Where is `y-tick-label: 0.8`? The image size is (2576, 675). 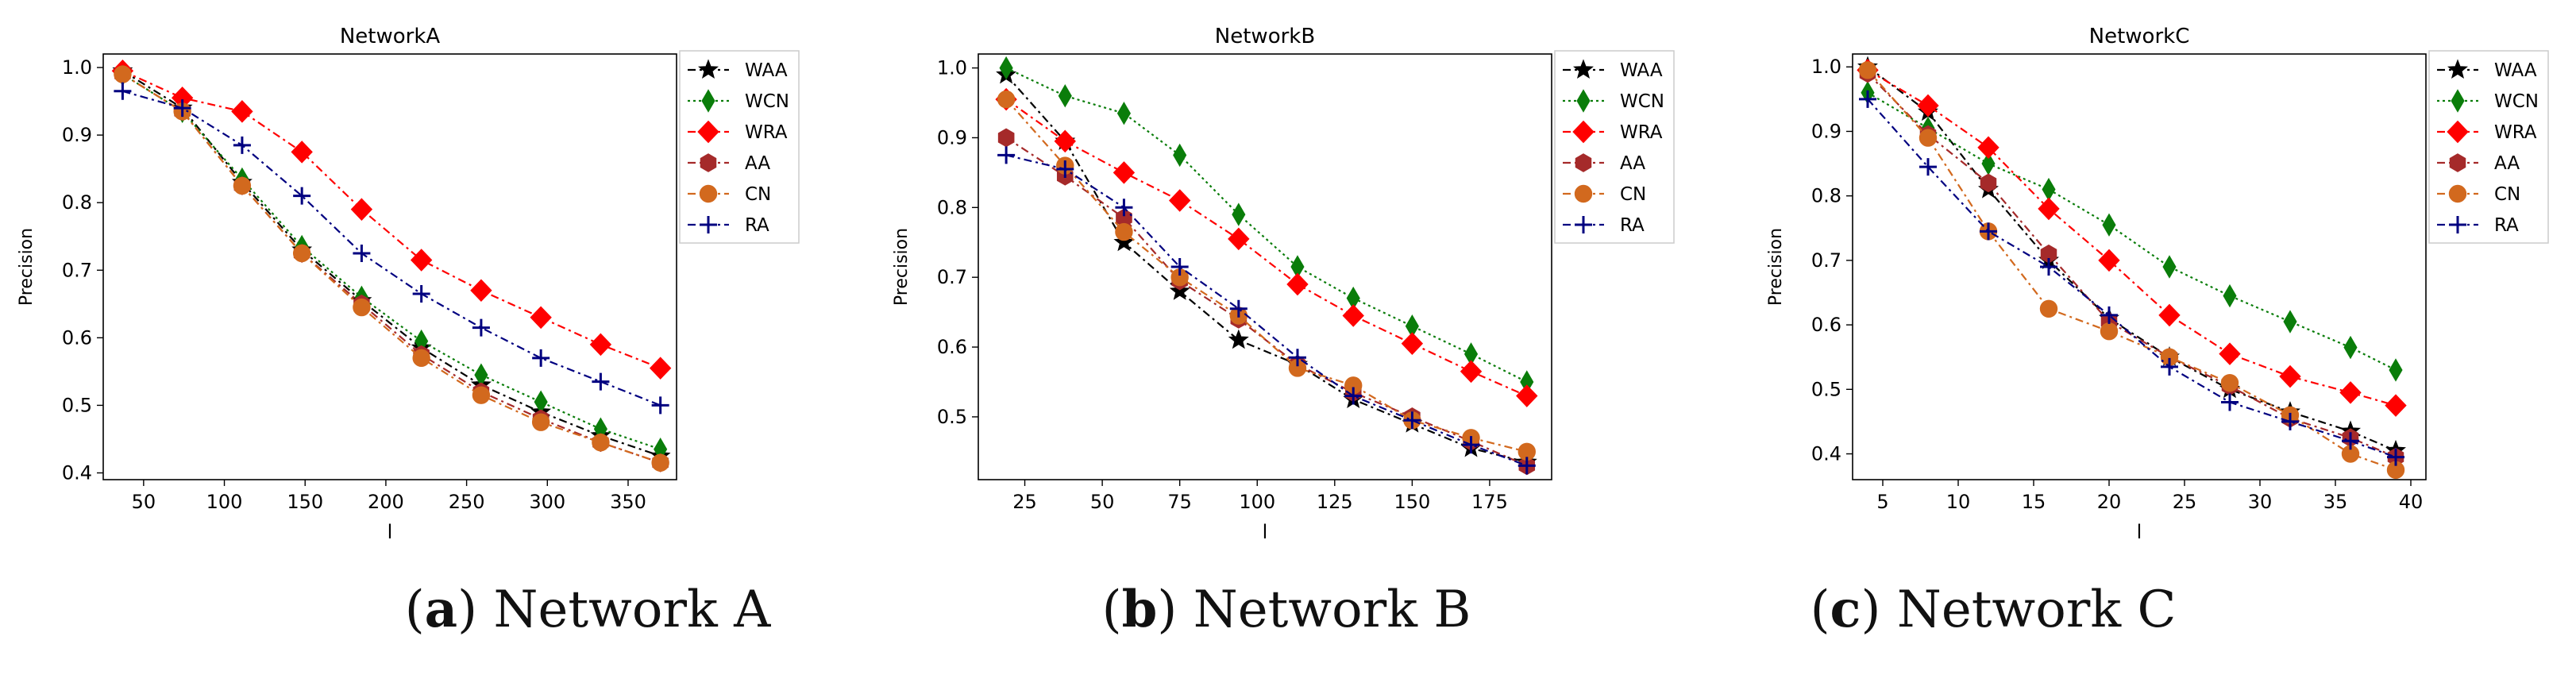
y-tick-label: 0.8 is located at coordinates (1826, 196).